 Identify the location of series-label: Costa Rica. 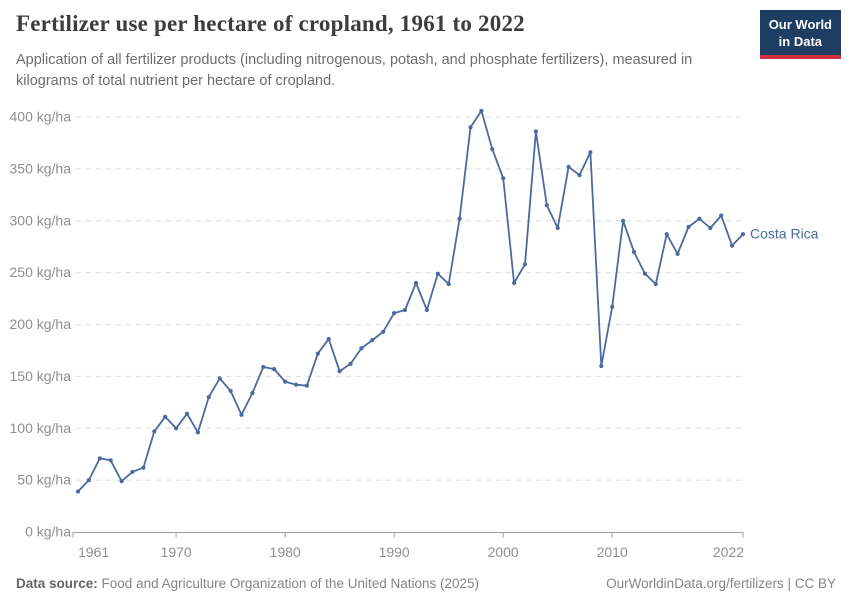
(784, 234).